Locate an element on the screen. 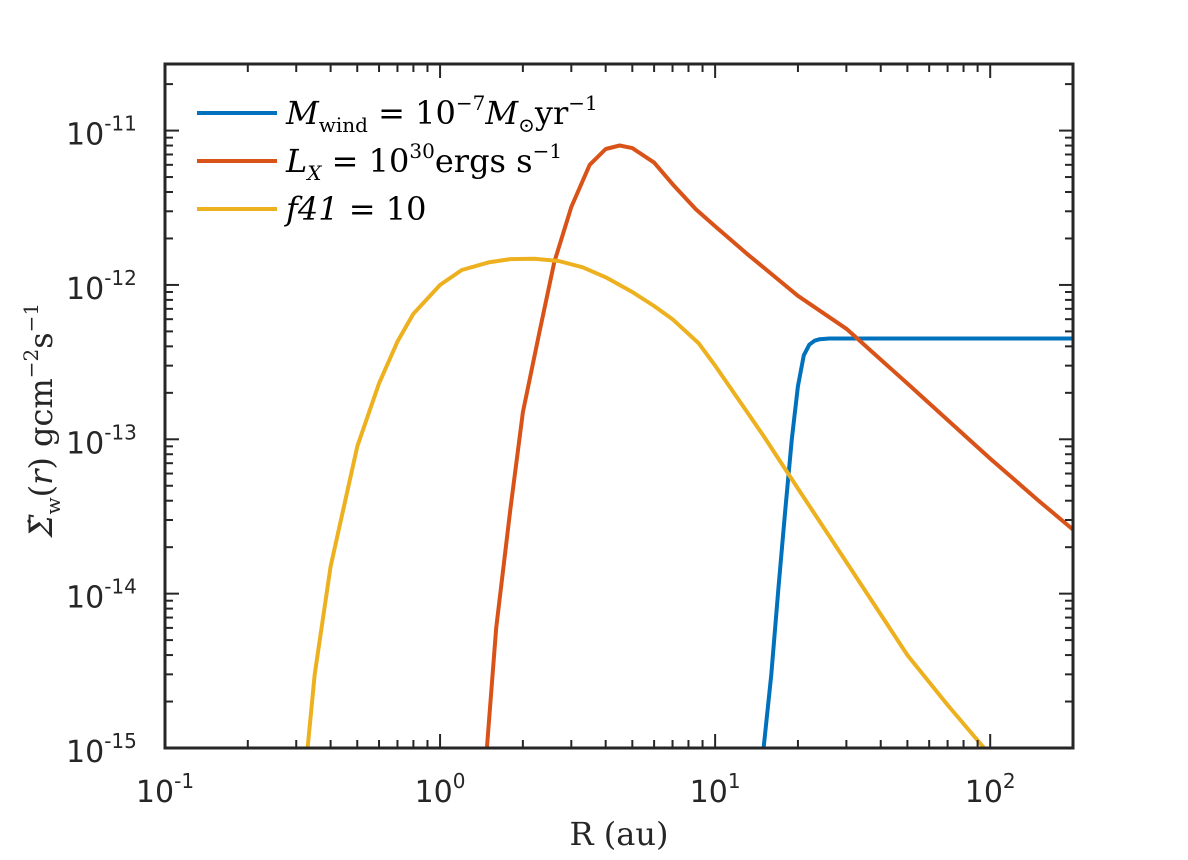 The width and height of the screenshot is (1188, 860). x-tick-labels: 10⁻¹ 10⁰ 10¹ 10² is located at coordinates (576, 789).